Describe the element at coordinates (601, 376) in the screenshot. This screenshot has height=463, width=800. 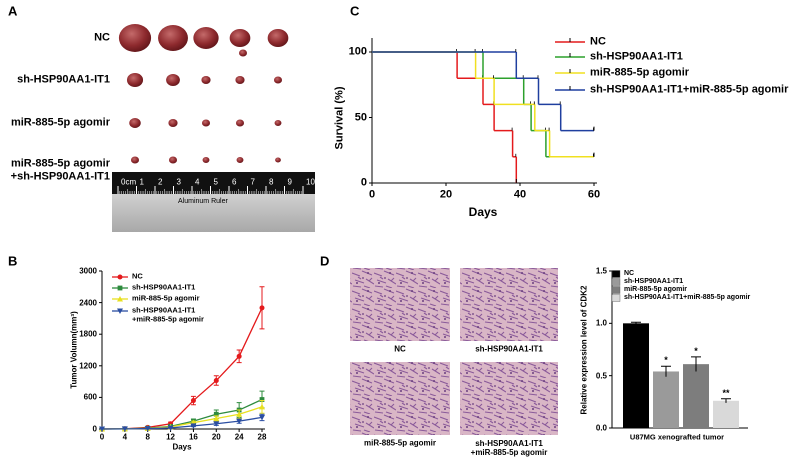
I see `y-tick-label: 0.5` at that location.